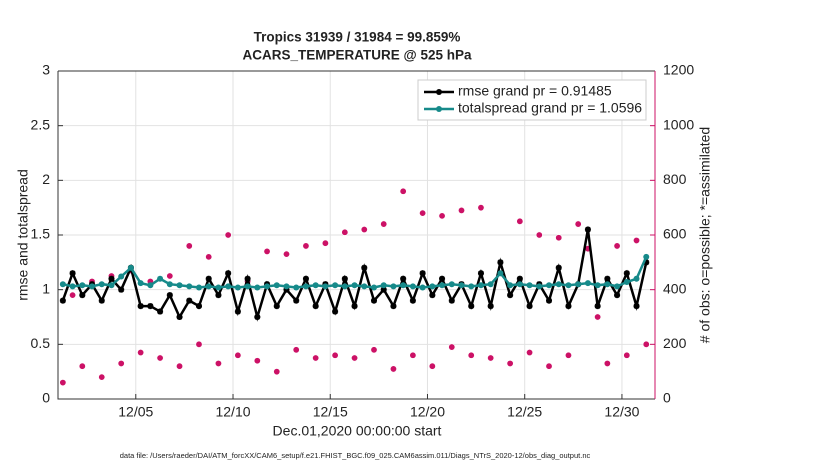 Image resolution: width=830 pixels, height=470 pixels. What do you see at coordinates (524, 412) in the screenshot?
I see `x-tick-label: 12/25` at bounding box center [524, 412].